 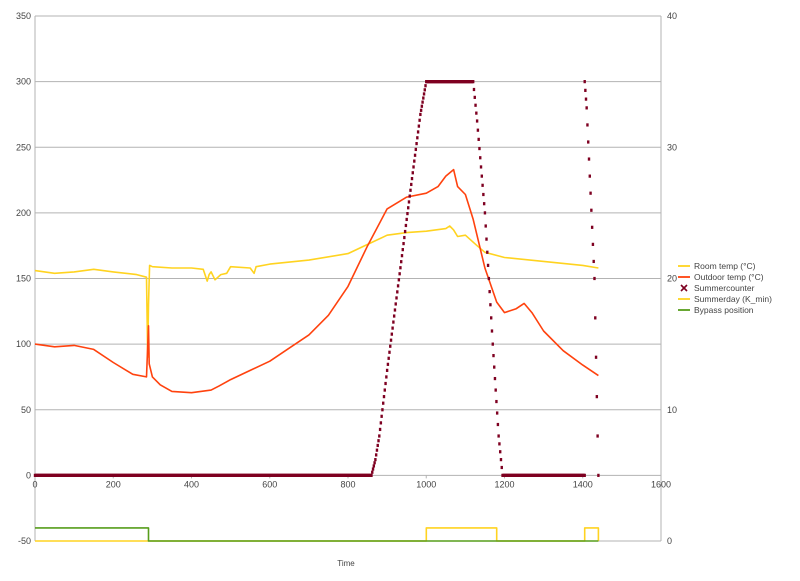 I want to click on y-left-tick-label: 300, so click(x=23, y=82).